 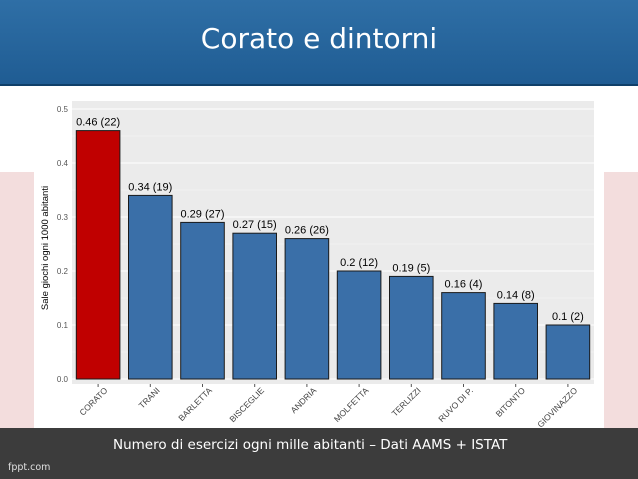 I want to click on x-tick-label: MOLFETTA, so click(x=351, y=404).